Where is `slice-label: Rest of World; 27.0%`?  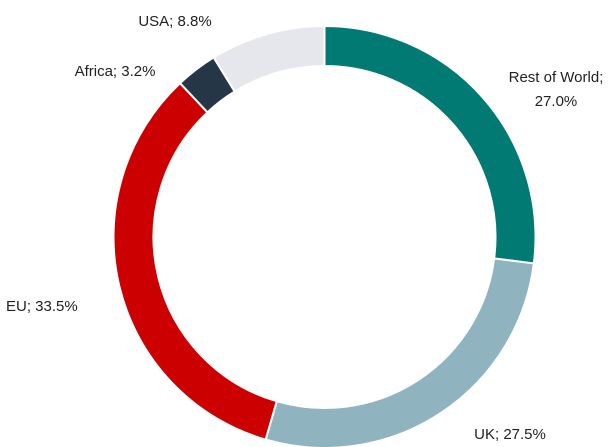 slice-label: Rest of World; 27.0% is located at coordinates (556, 89).